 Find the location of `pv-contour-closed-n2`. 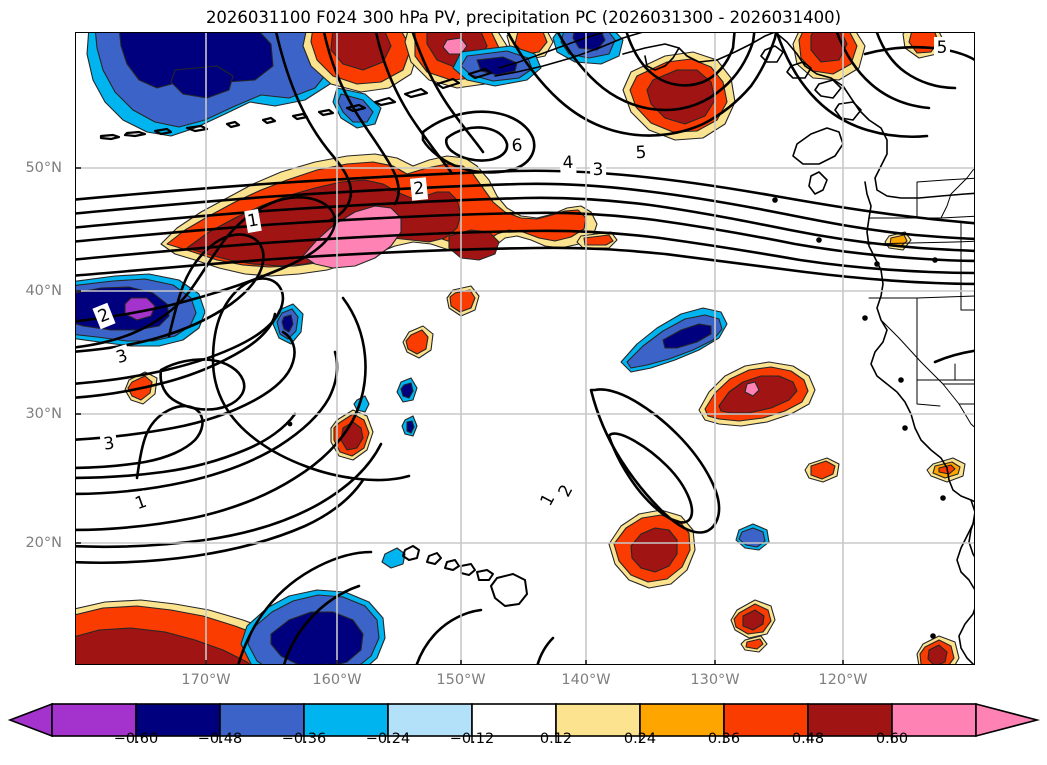

pv-contour-closed-n2 is located at coordinates (476, 144).